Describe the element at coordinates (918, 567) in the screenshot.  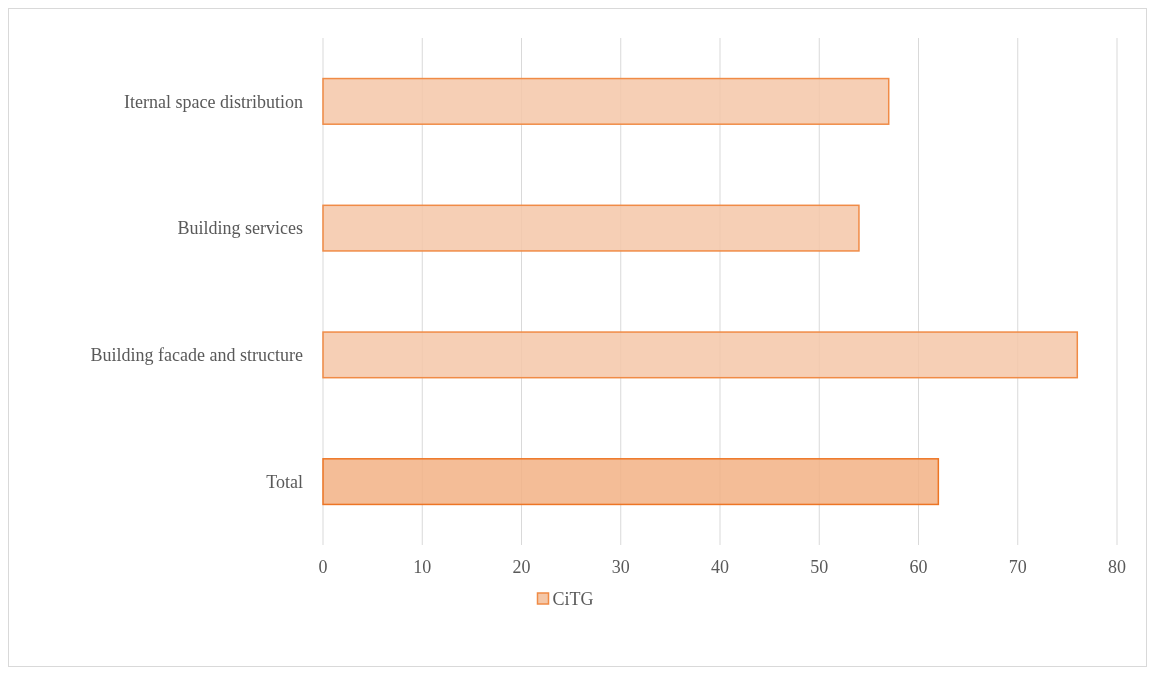
I see `x-tick-label: 60` at that location.